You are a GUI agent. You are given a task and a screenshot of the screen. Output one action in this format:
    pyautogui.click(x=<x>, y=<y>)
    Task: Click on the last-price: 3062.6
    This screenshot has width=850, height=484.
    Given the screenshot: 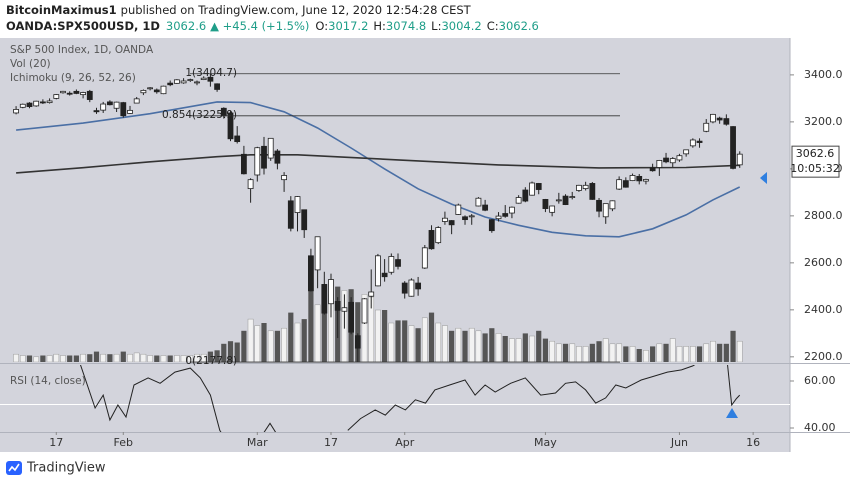 What is the action you would take?
    pyautogui.click(x=815, y=153)
    